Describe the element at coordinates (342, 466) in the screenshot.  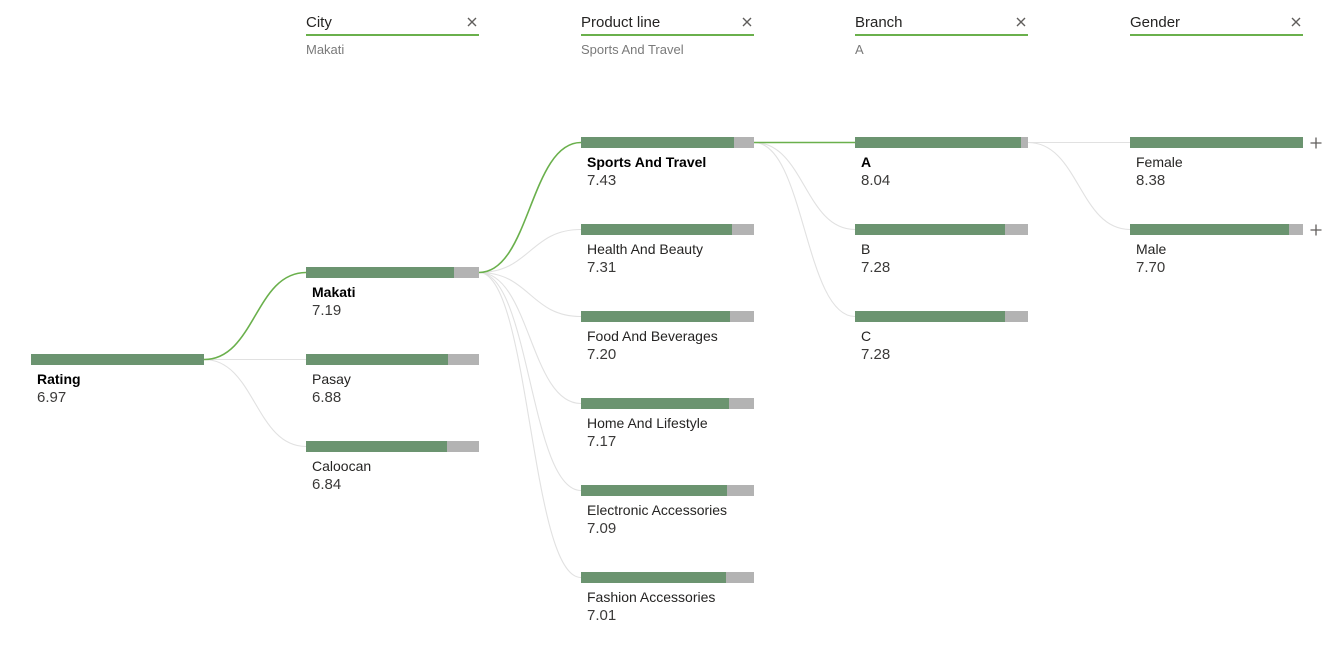
I see `node-label: Caloocan` at that location.